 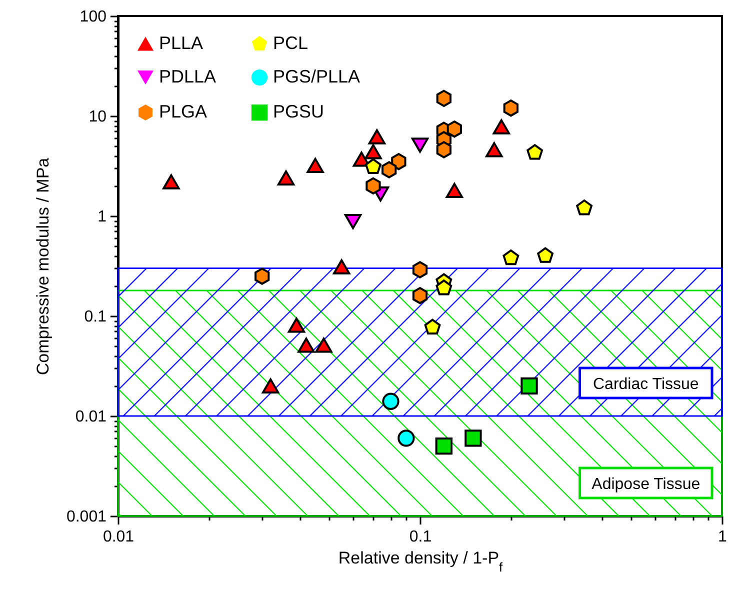 I want to click on x-tick-label: 1, so click(x=723, y=537).